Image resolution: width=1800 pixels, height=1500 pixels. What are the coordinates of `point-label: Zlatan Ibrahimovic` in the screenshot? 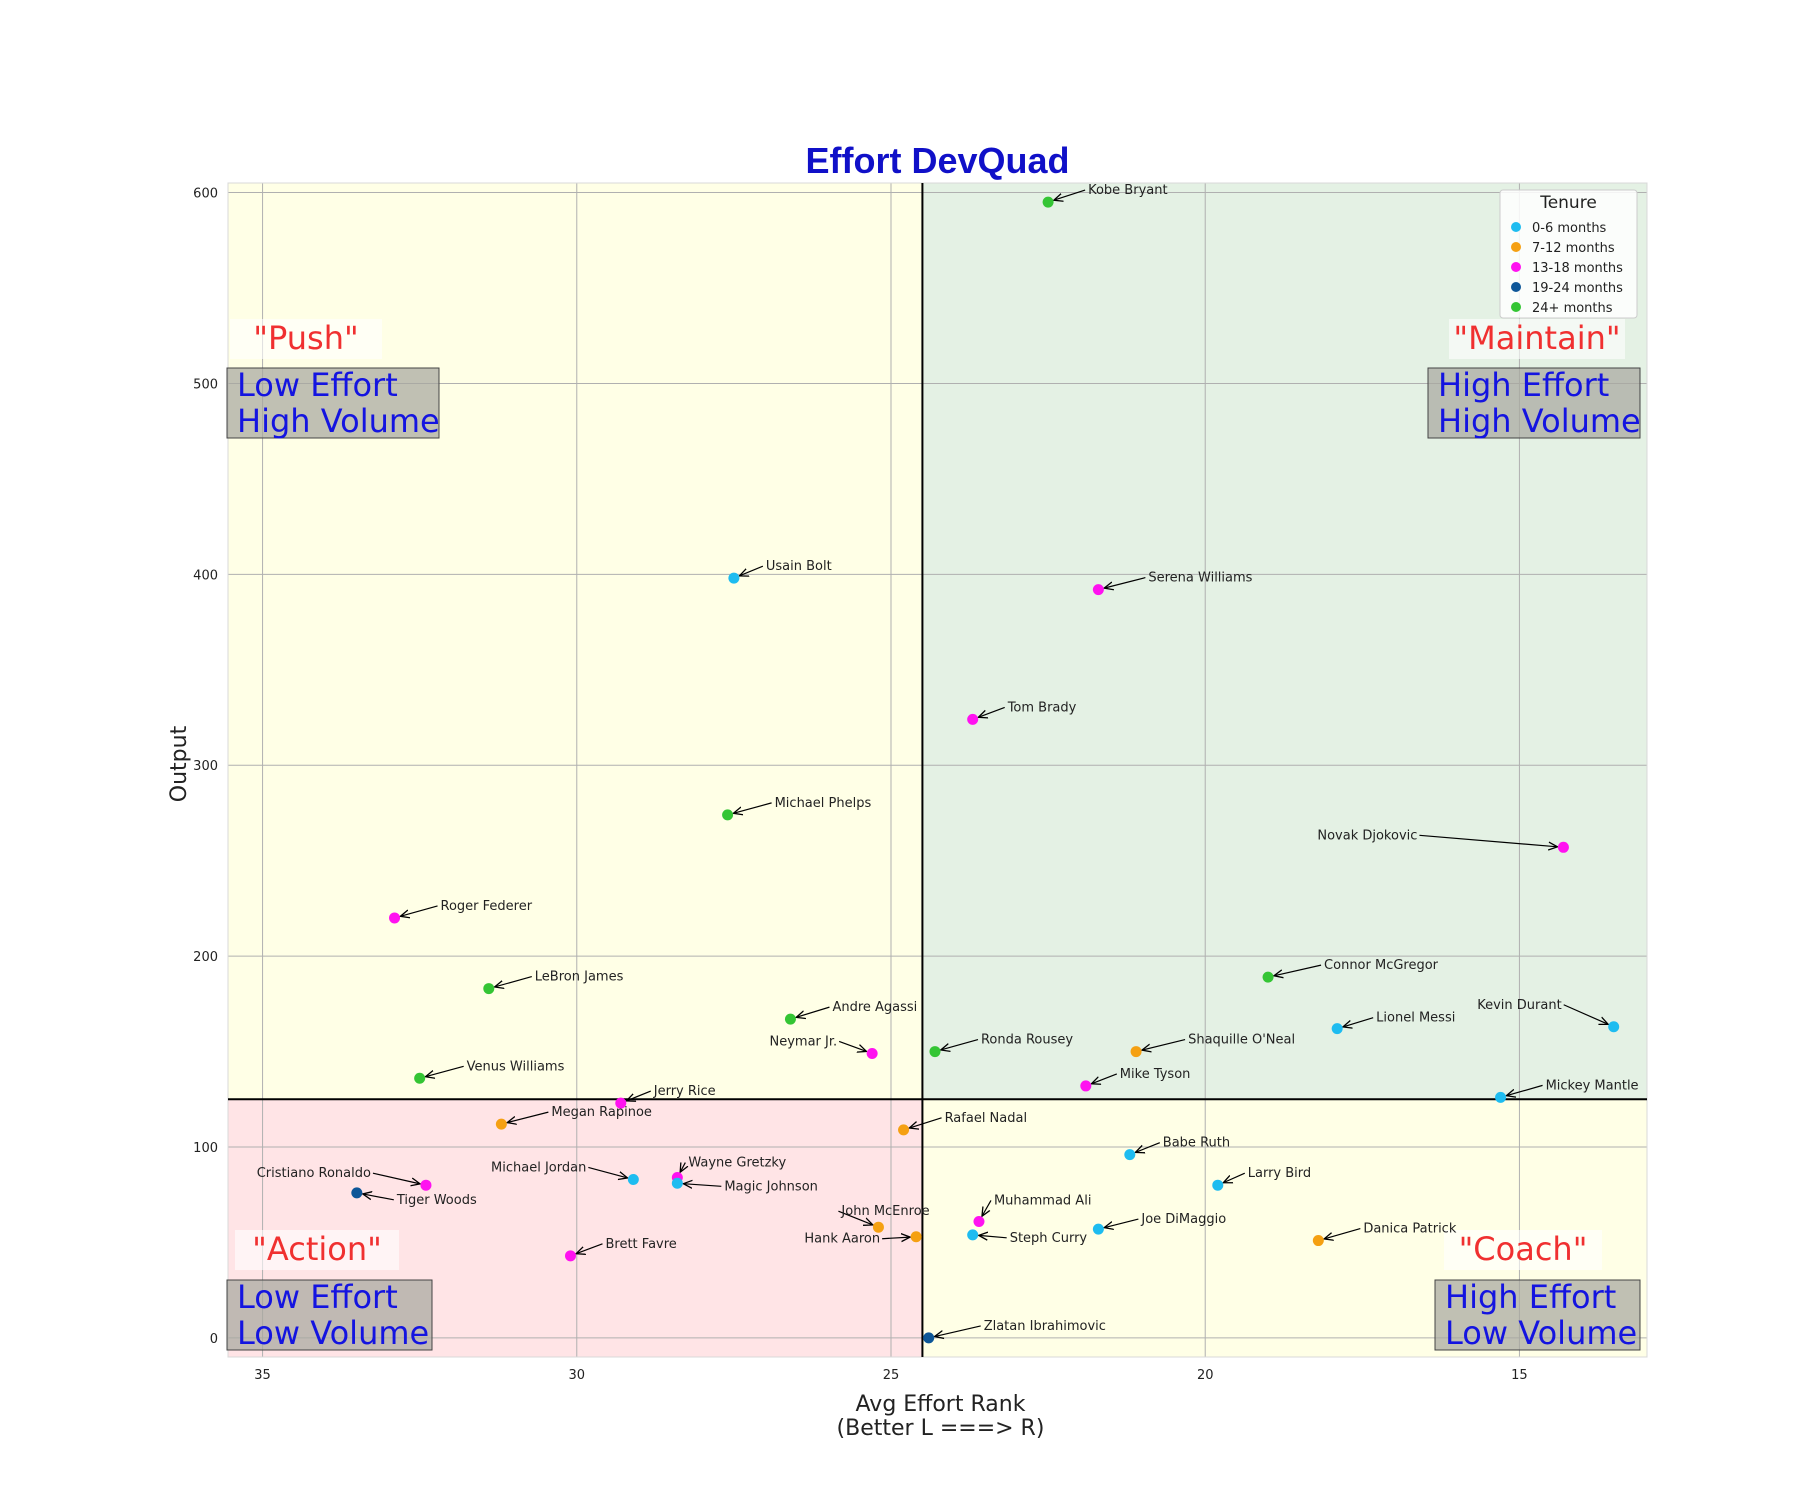 It's located at (1045, 1326).